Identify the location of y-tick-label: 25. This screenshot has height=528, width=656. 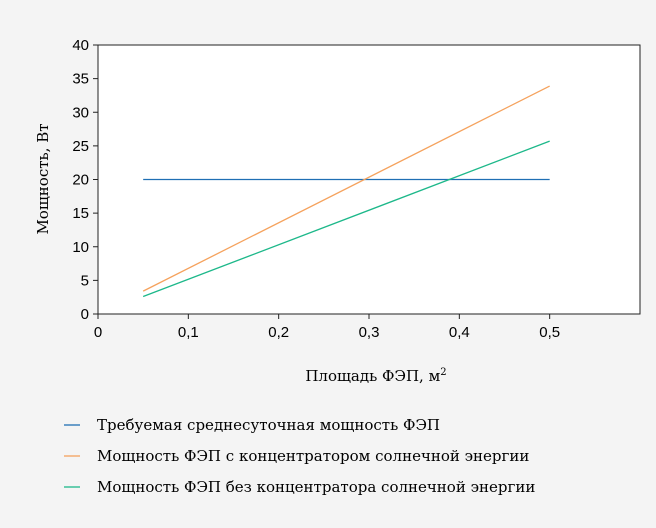
(80, 146).